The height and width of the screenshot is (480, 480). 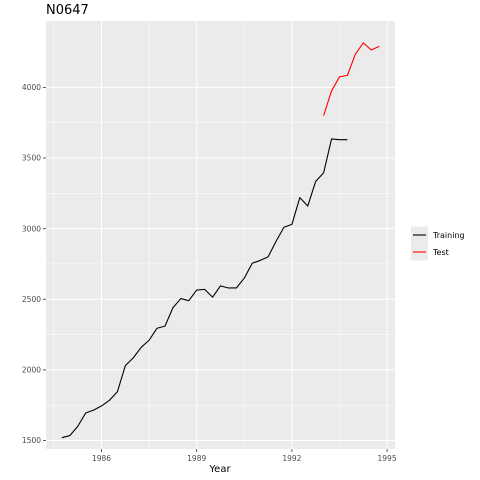 What do you see at coordinates (31, 228) in the screenshot?
I see `y-tick-label: 3000` at bounding box center [31, 228].